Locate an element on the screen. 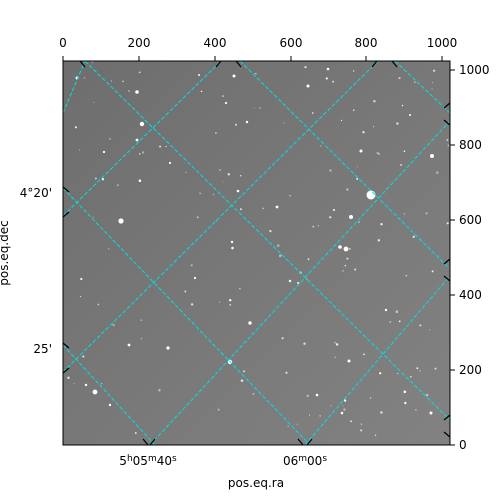 The width and height of the screenshot is (500, 500). y-axis-title: pos.eq.dec is located at coordinates (5, 252).